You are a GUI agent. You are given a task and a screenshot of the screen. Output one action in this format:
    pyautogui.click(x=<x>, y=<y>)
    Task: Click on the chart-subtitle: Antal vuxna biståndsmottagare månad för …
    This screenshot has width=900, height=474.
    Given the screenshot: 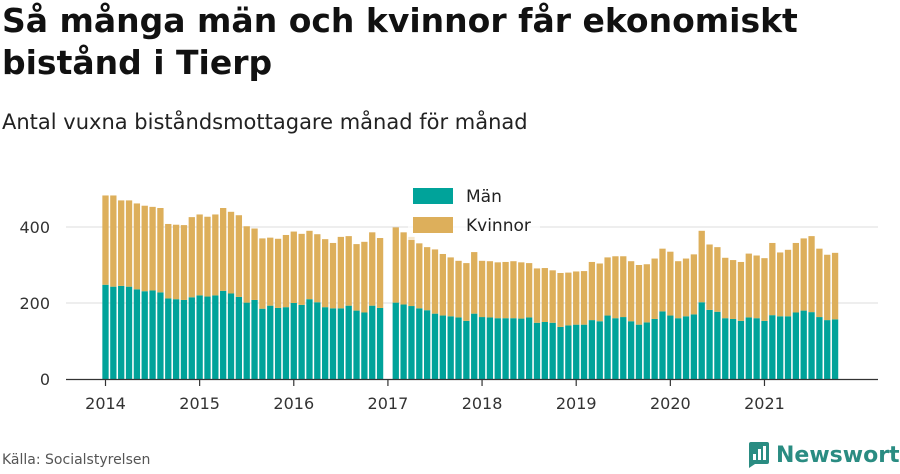 What is the action you would take?
    pyautogui.click(x=265, y=122)
    